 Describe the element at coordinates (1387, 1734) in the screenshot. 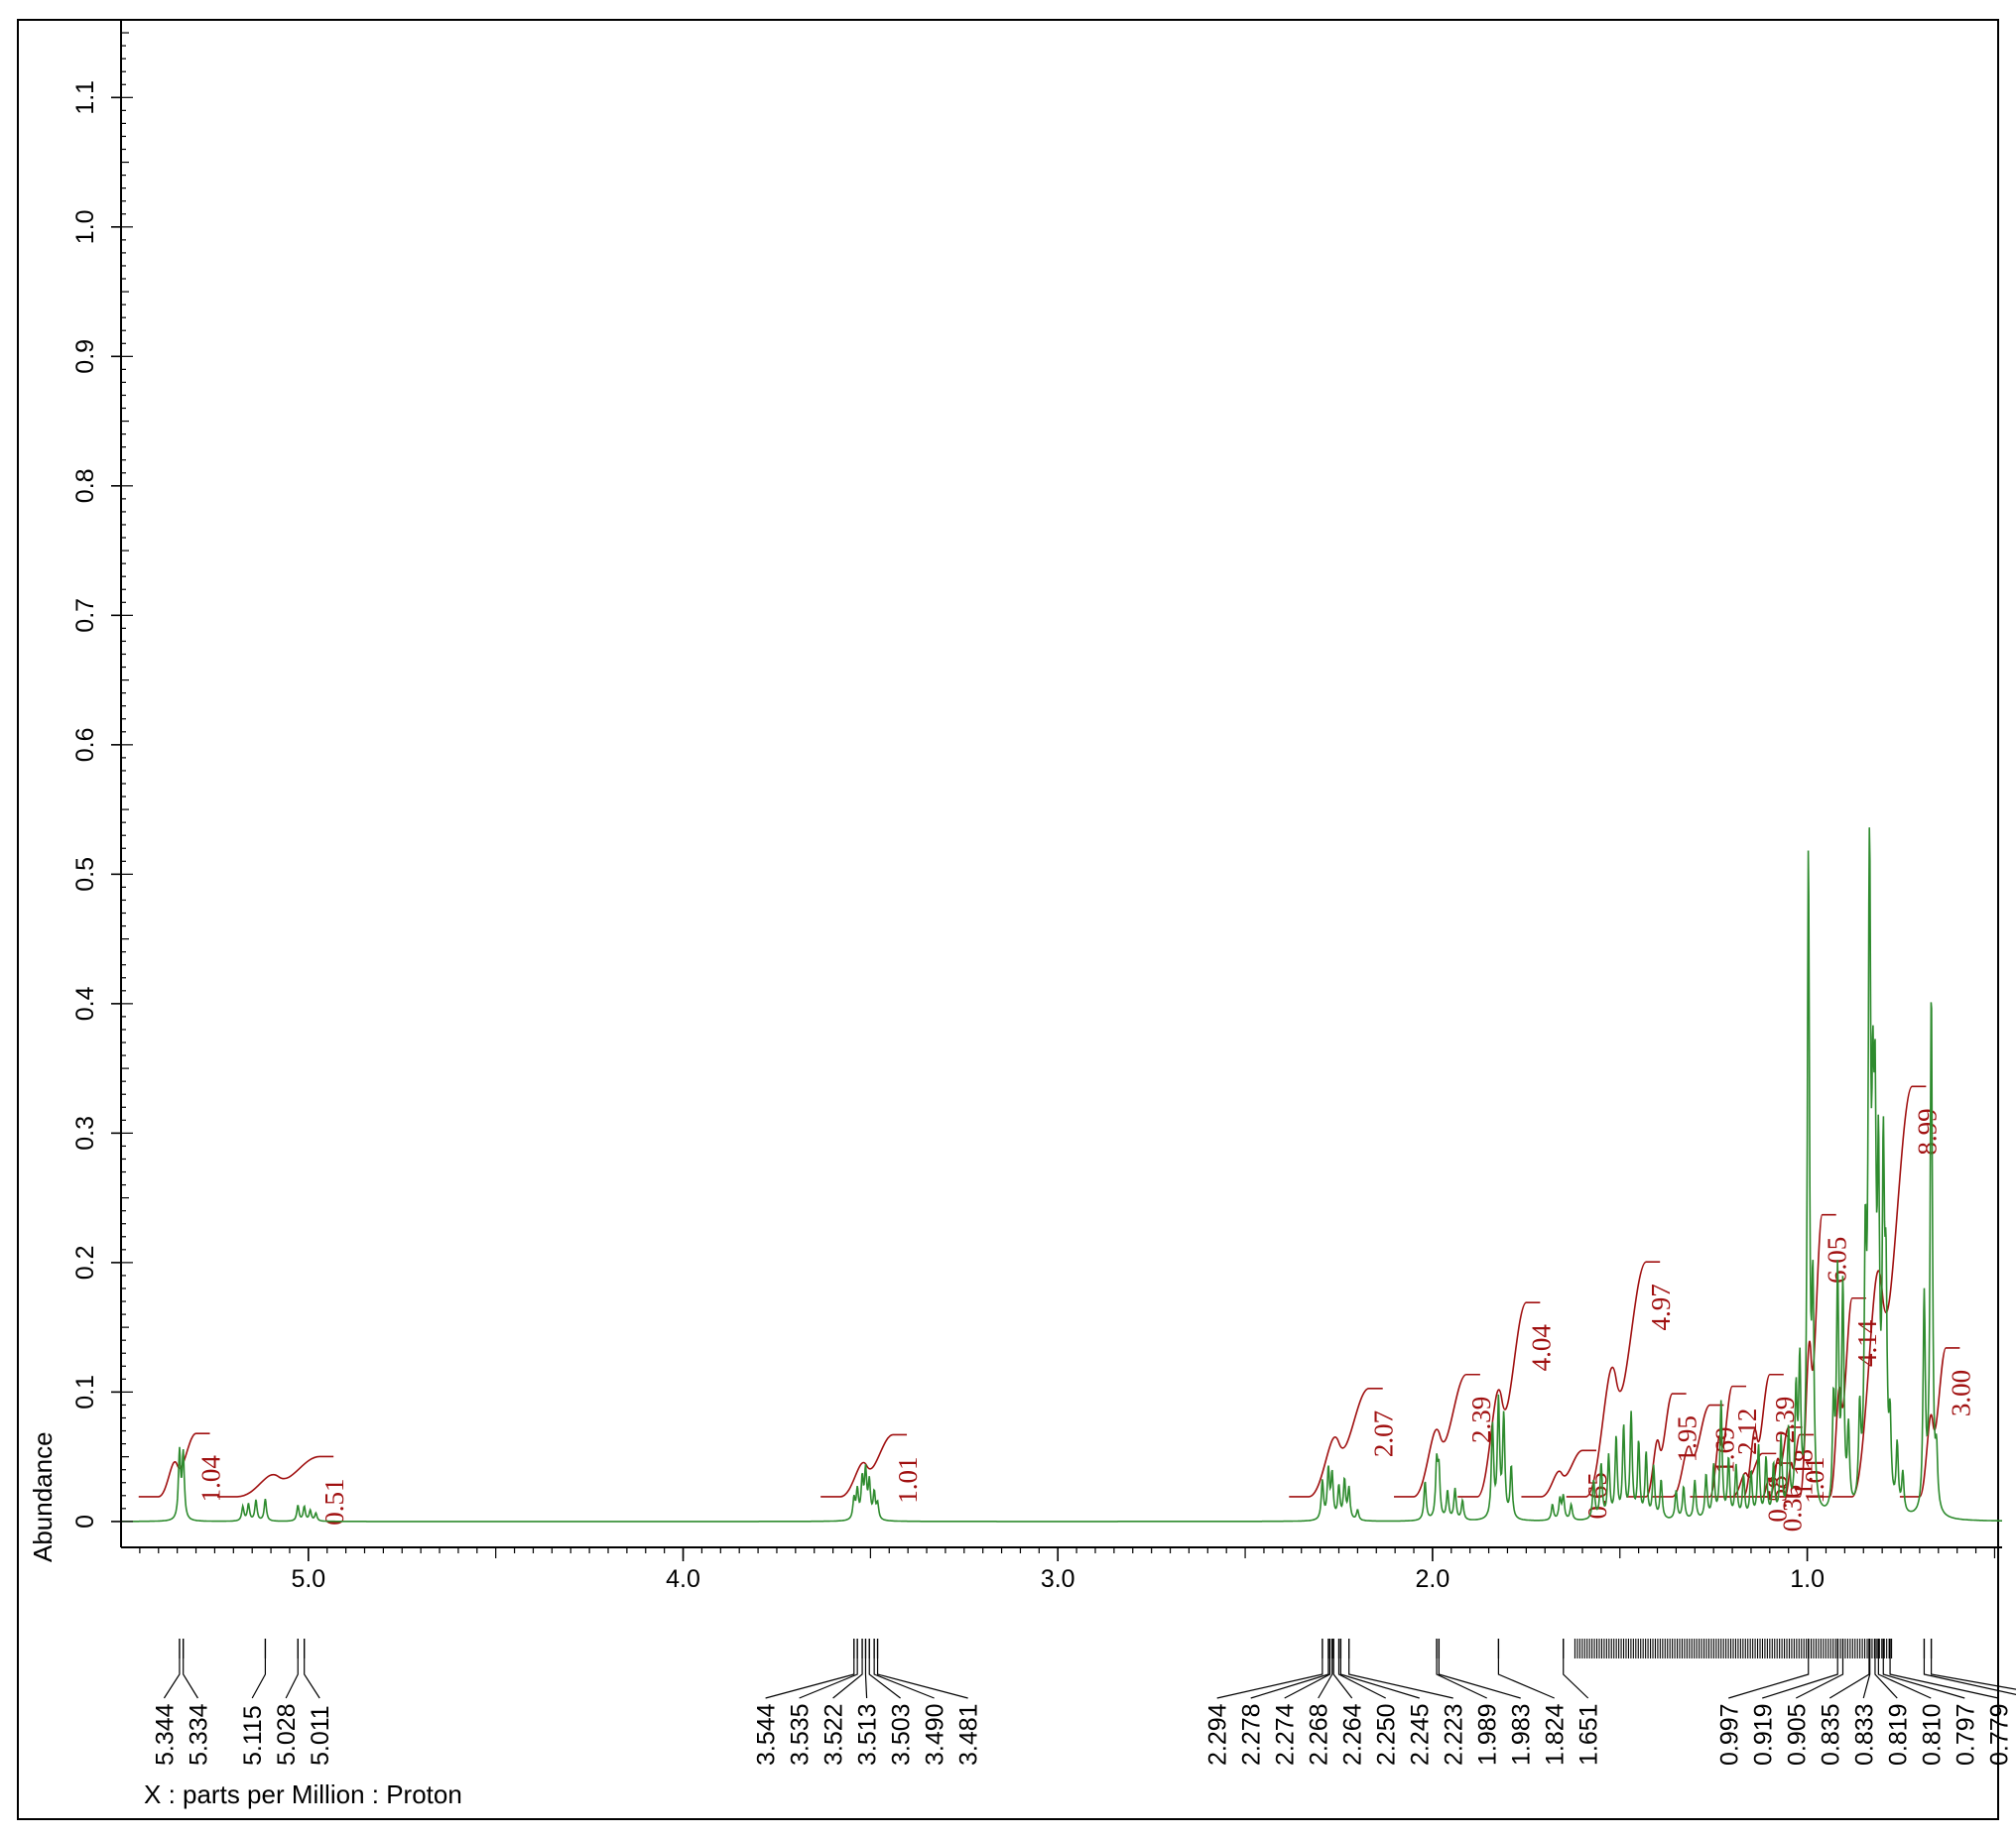

I see `peak-label: 2.250` at that location.